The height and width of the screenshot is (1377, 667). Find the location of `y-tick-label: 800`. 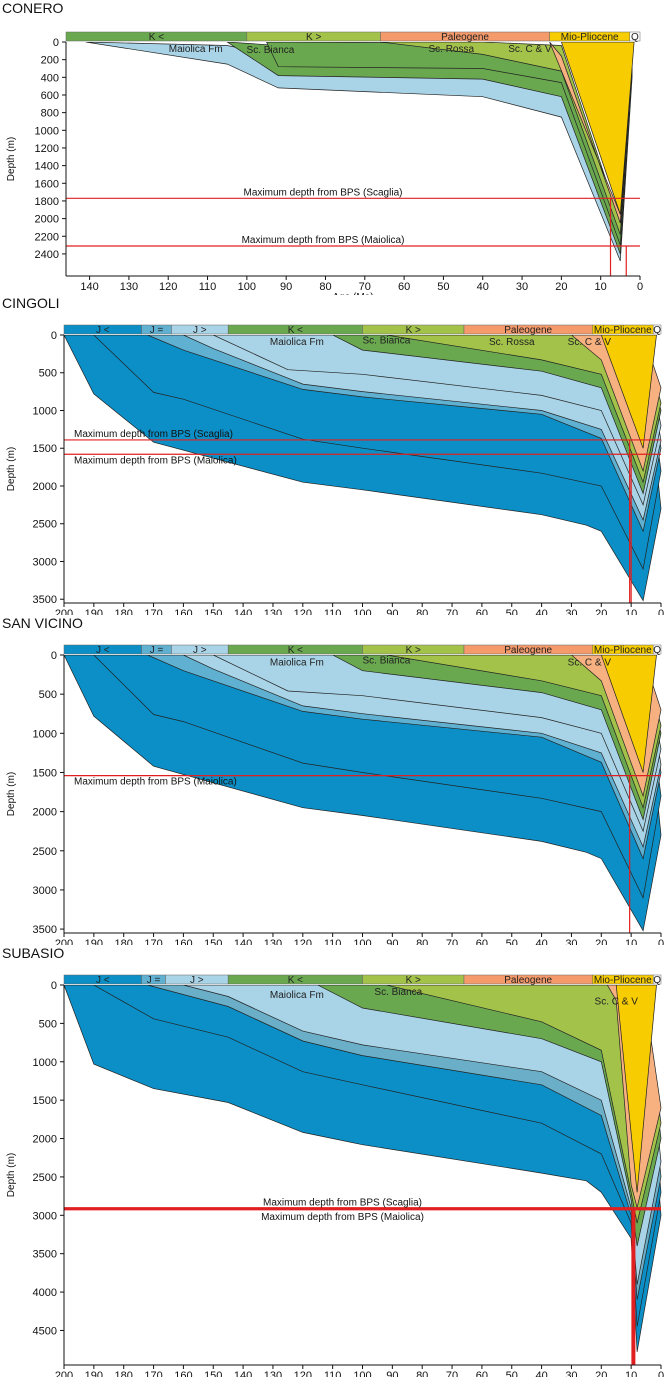

y-tick-label: 800 is located at coordinates (50, 114).